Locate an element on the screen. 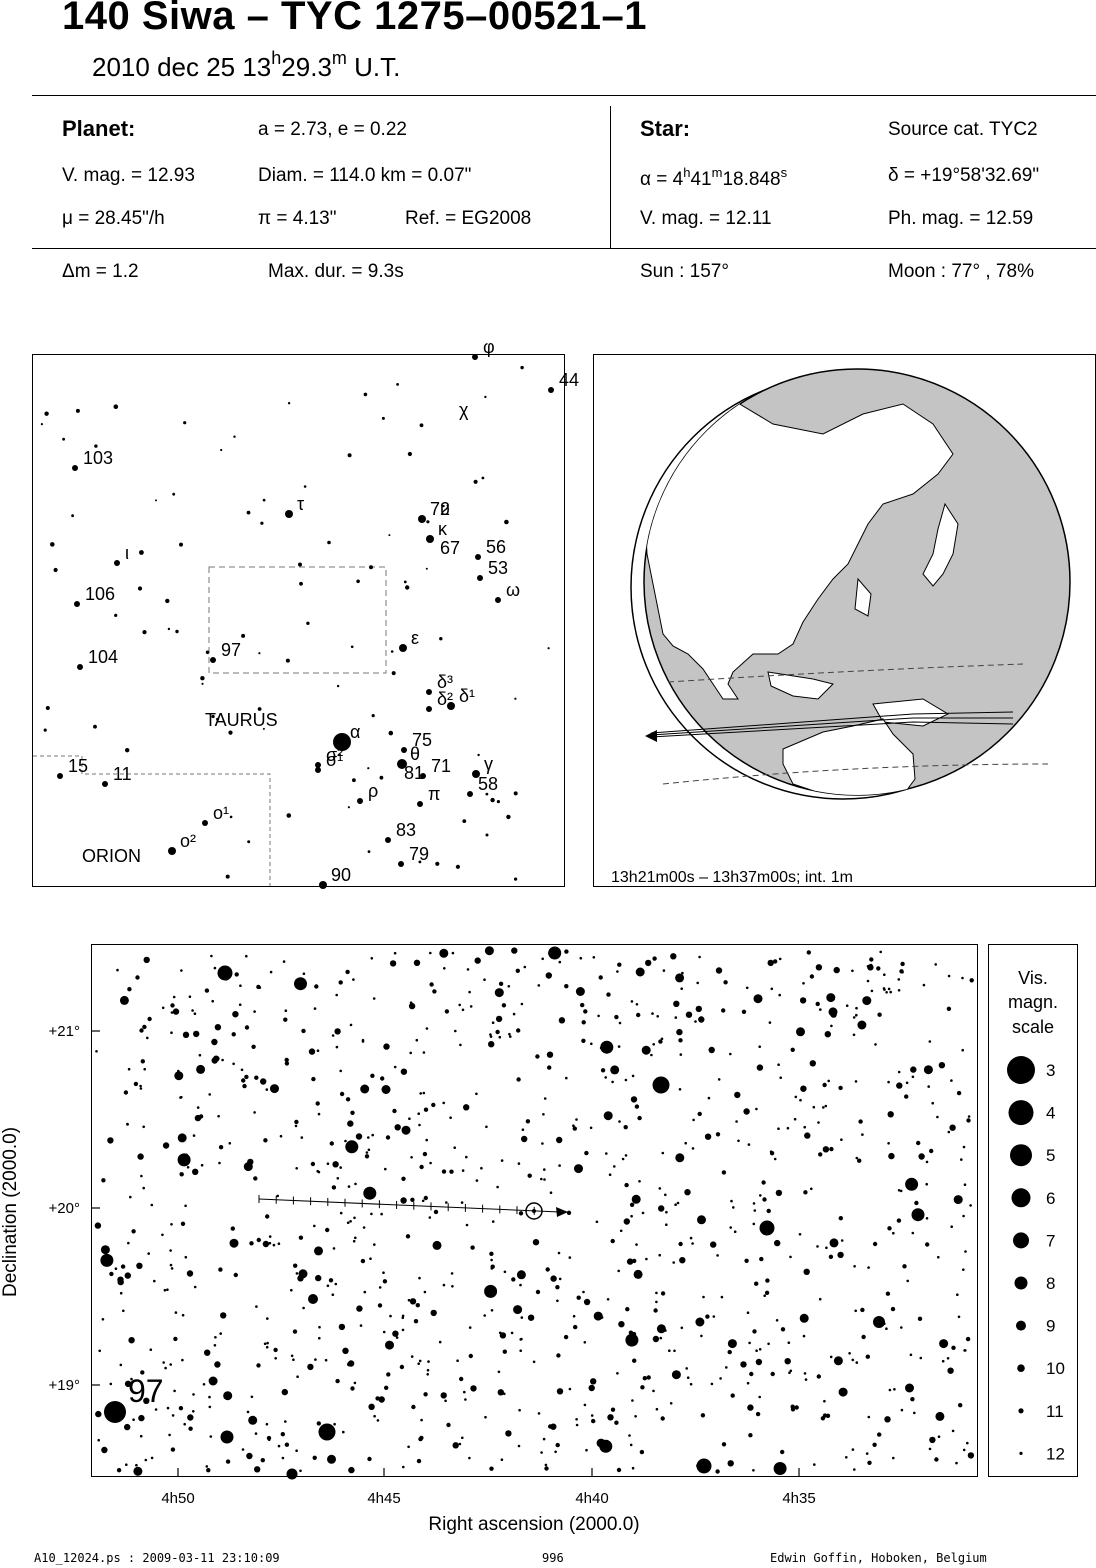 The height and width of the screenshot is (1568, 1096). taiwan-philippines is located at coordinates (863, 597).